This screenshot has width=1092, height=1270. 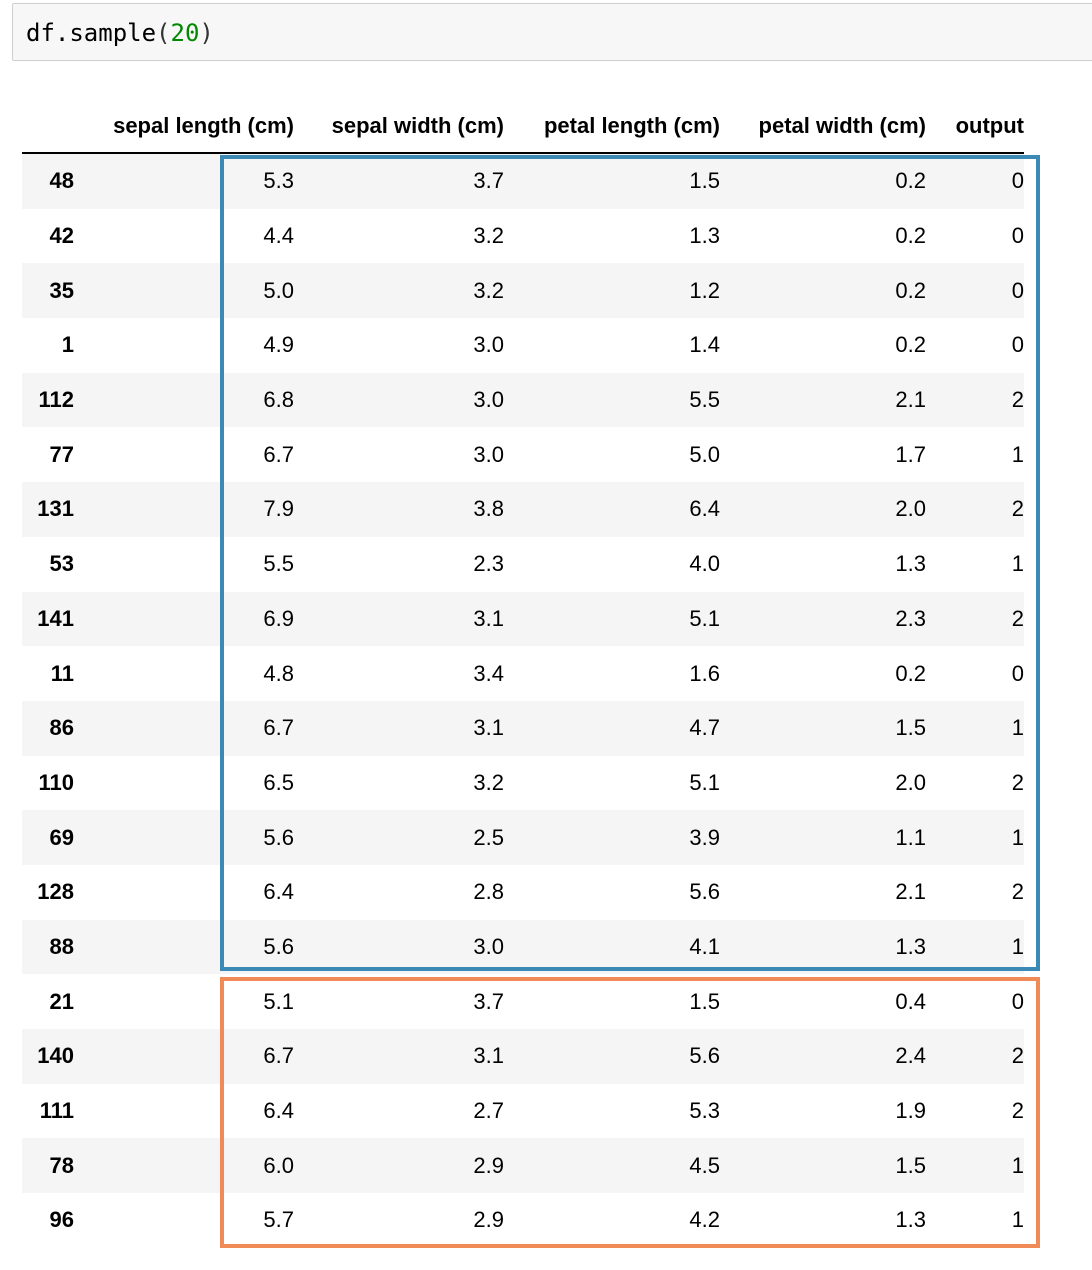 What do you see at coordinates (612, 127) in the screenshot?
I see `column-header: petal length (cm)` at bounding box center [612, 127].